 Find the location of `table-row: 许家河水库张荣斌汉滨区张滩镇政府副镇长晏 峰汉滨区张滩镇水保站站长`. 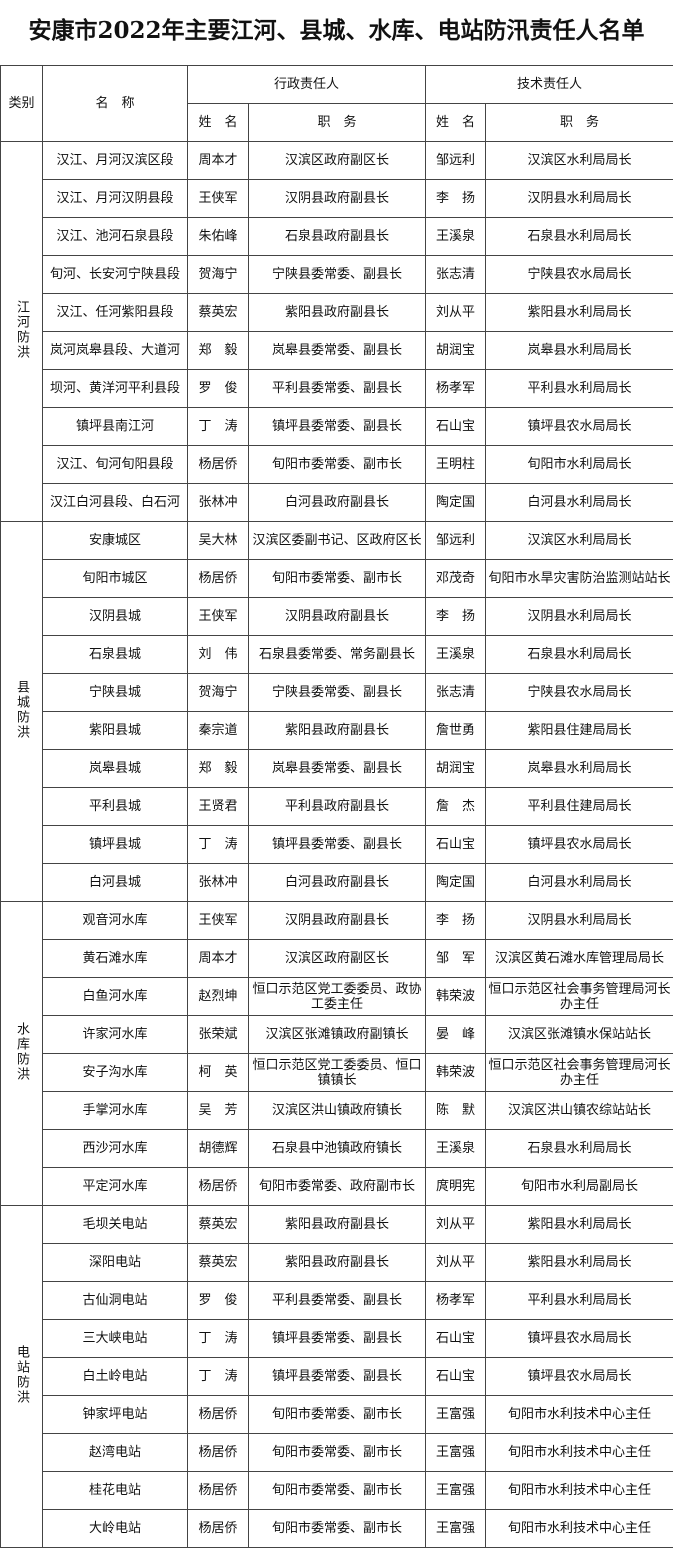

table-row: 许家河水库张荣斌汉滨区张滩镇政府副镇长晏 峰汉滨区张滩镇水保站站长 is located at coordinates (337, 1035).